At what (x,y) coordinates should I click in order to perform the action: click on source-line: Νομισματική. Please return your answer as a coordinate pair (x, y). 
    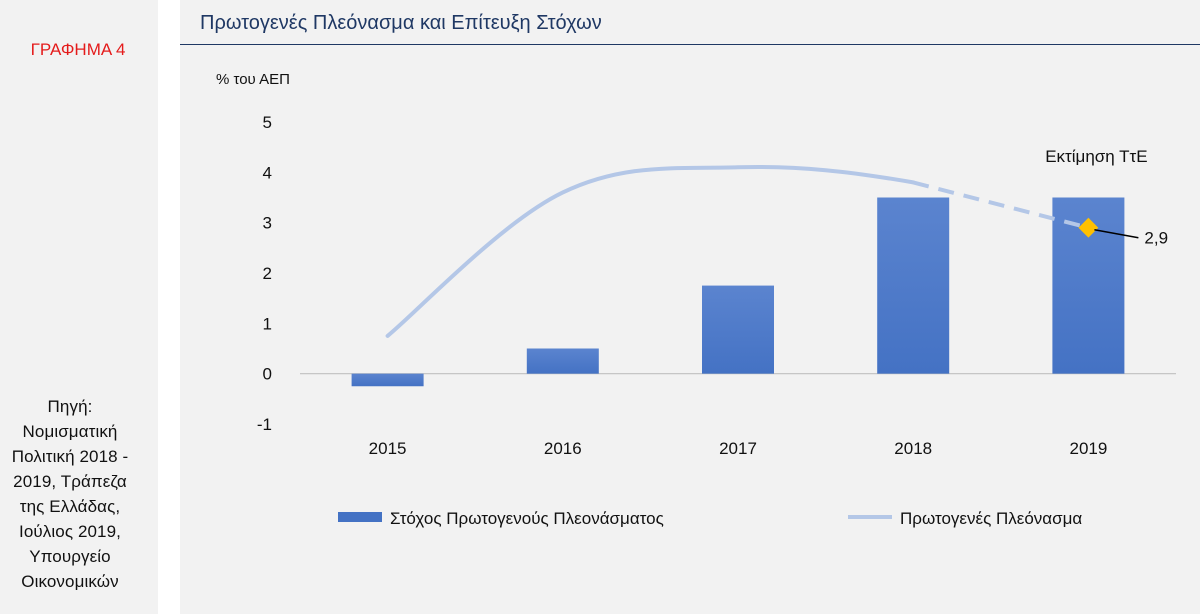
    Looking at the image, I should click on (70, 431).